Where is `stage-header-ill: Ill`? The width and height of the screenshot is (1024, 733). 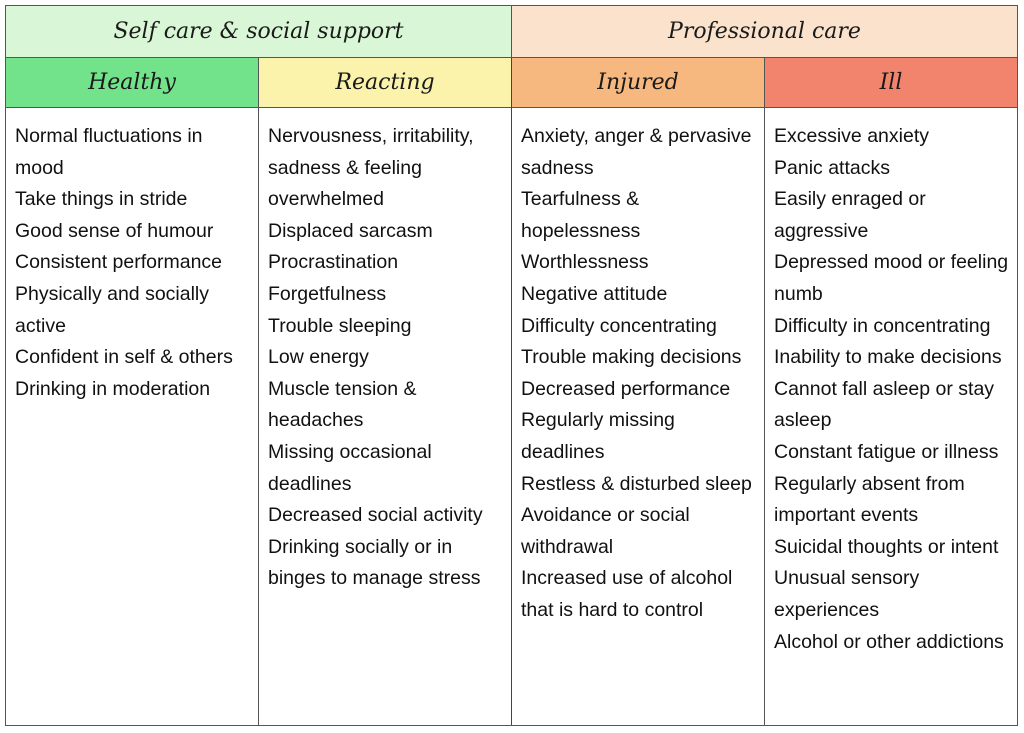 stage-header-ill: Ill is located at coordinates (891, 83).